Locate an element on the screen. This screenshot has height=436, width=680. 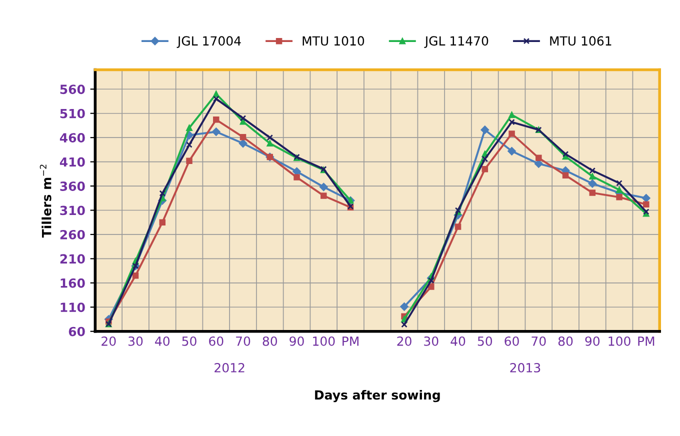
y-tick-label: 260 is located at coordinates (72, 235).